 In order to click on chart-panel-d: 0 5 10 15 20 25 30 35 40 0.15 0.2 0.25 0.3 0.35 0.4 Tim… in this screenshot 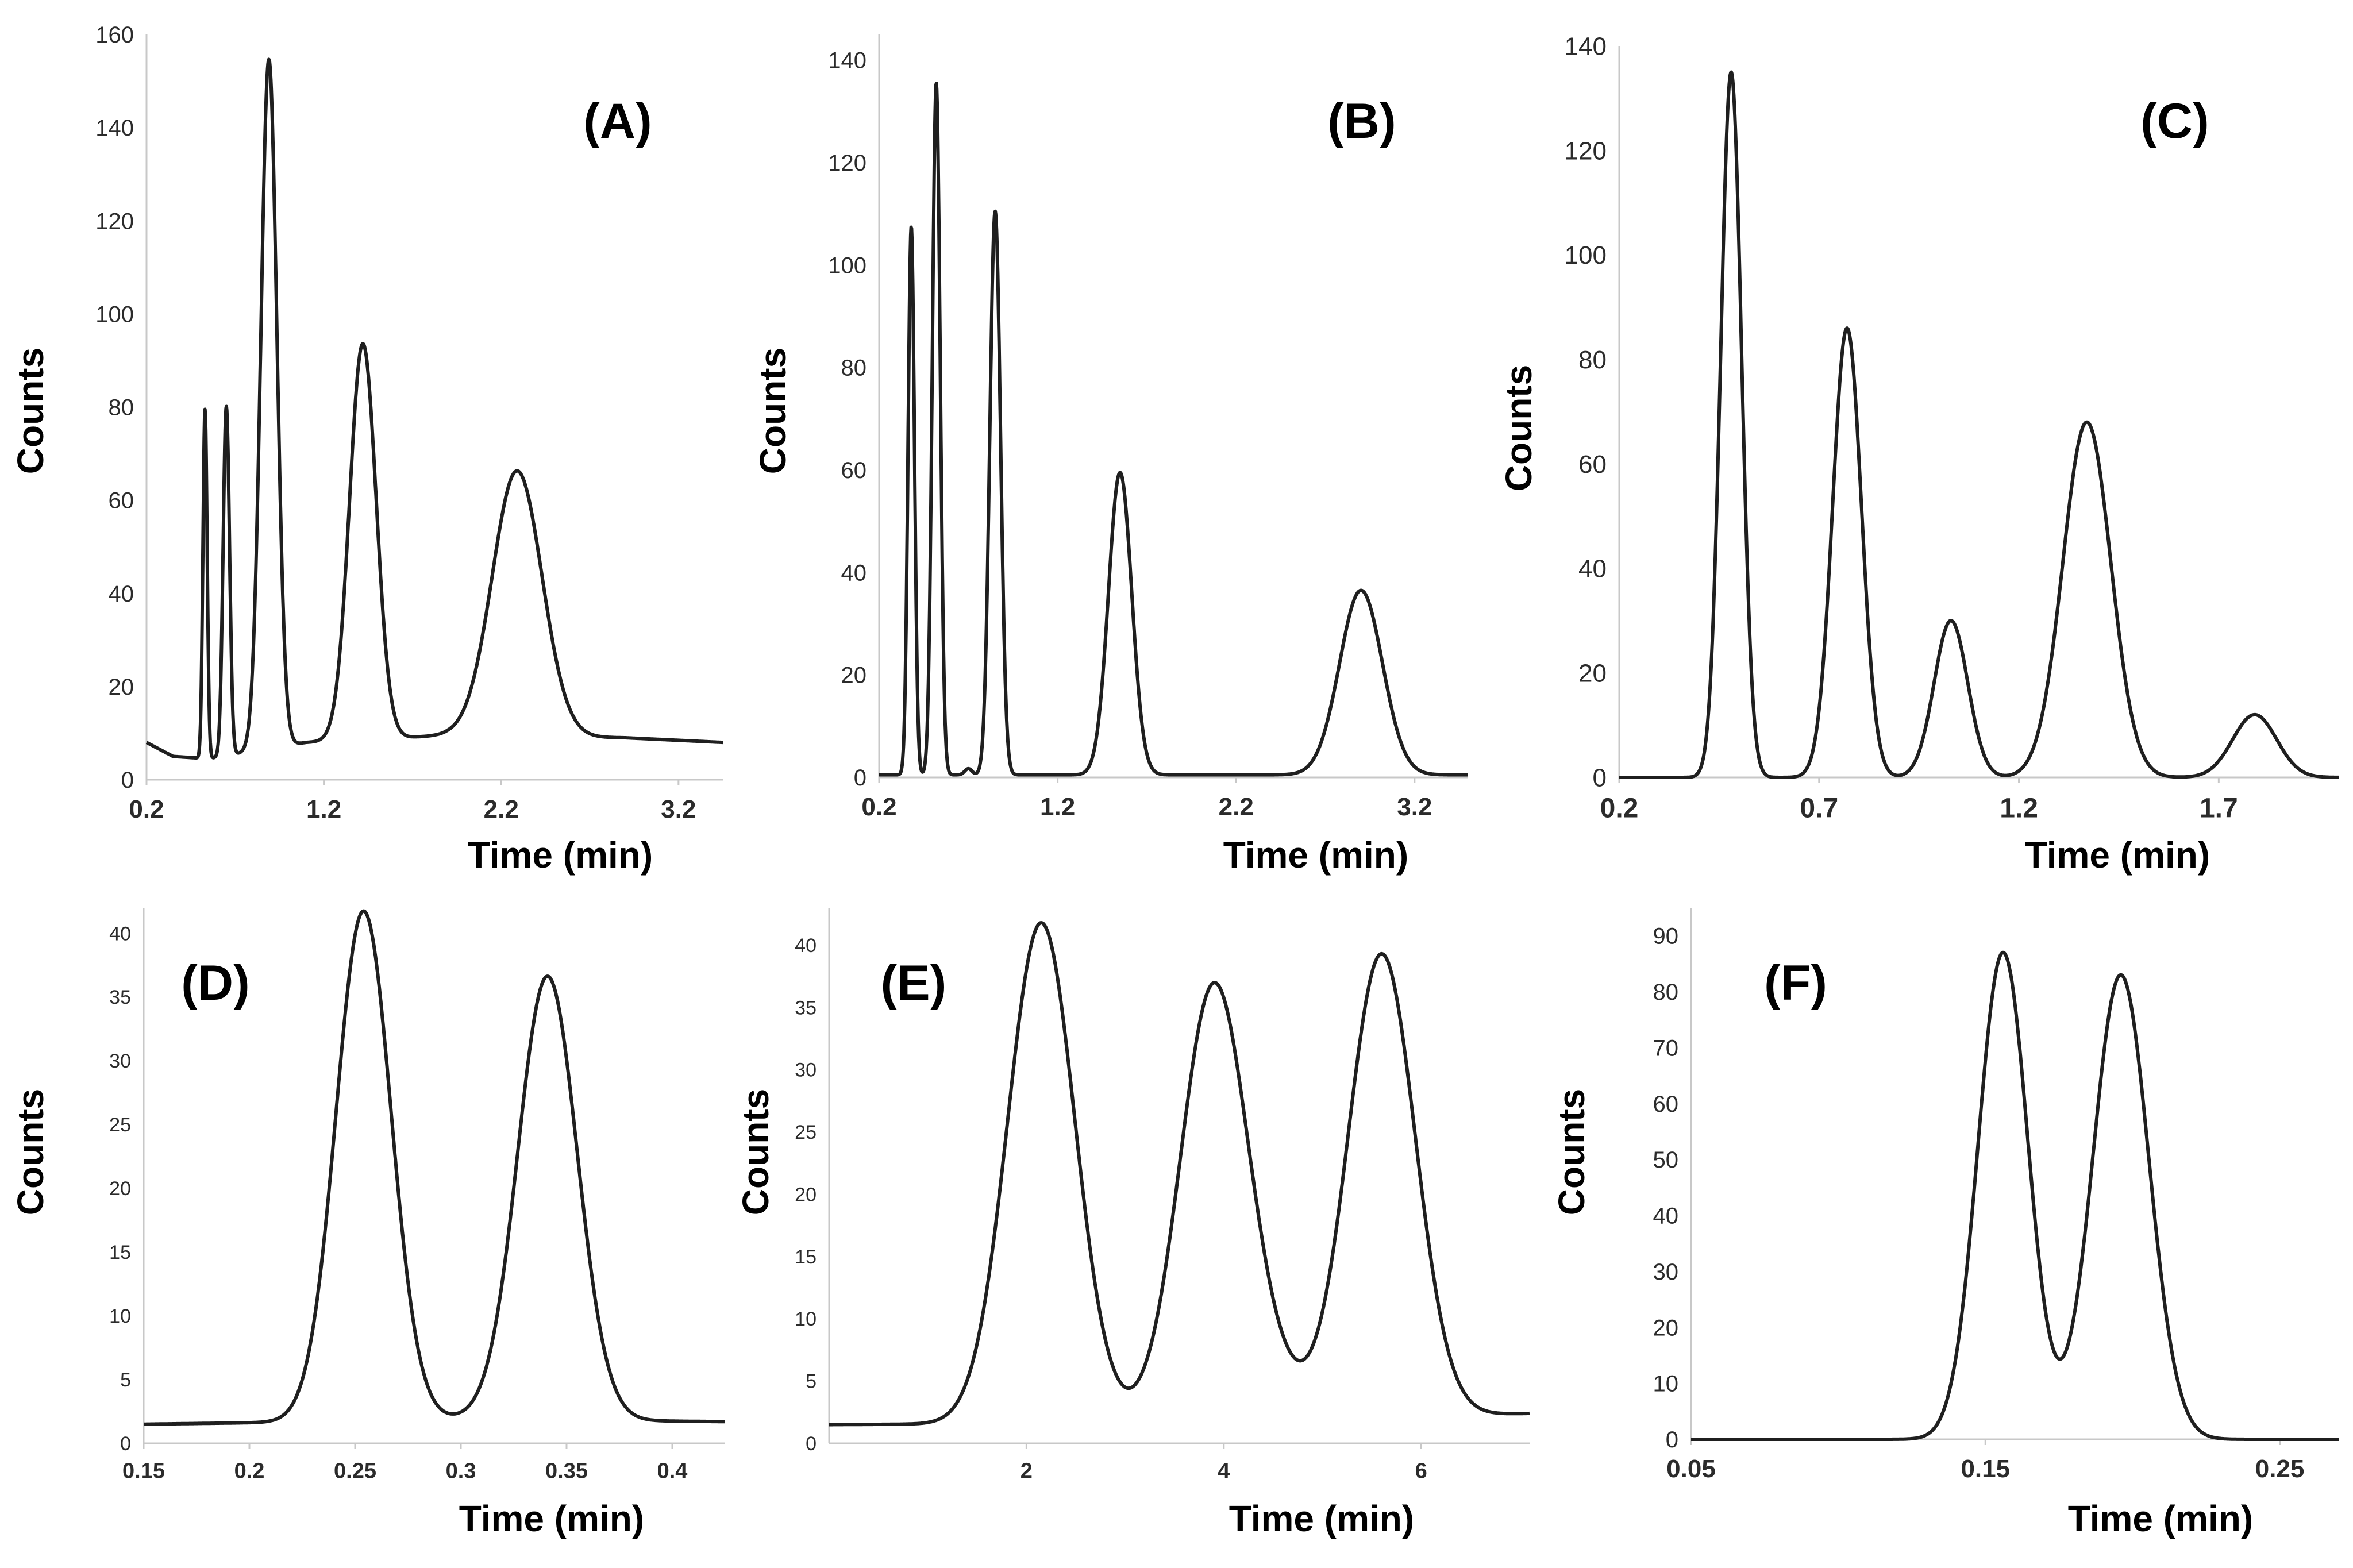, I will do `click(368, 1223)`.